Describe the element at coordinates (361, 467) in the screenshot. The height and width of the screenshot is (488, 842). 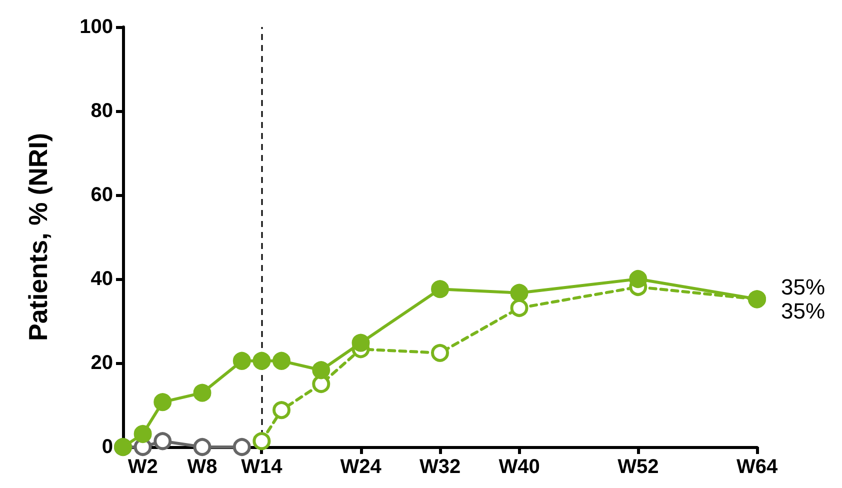
I see `x-tick-label: W24` at that location.